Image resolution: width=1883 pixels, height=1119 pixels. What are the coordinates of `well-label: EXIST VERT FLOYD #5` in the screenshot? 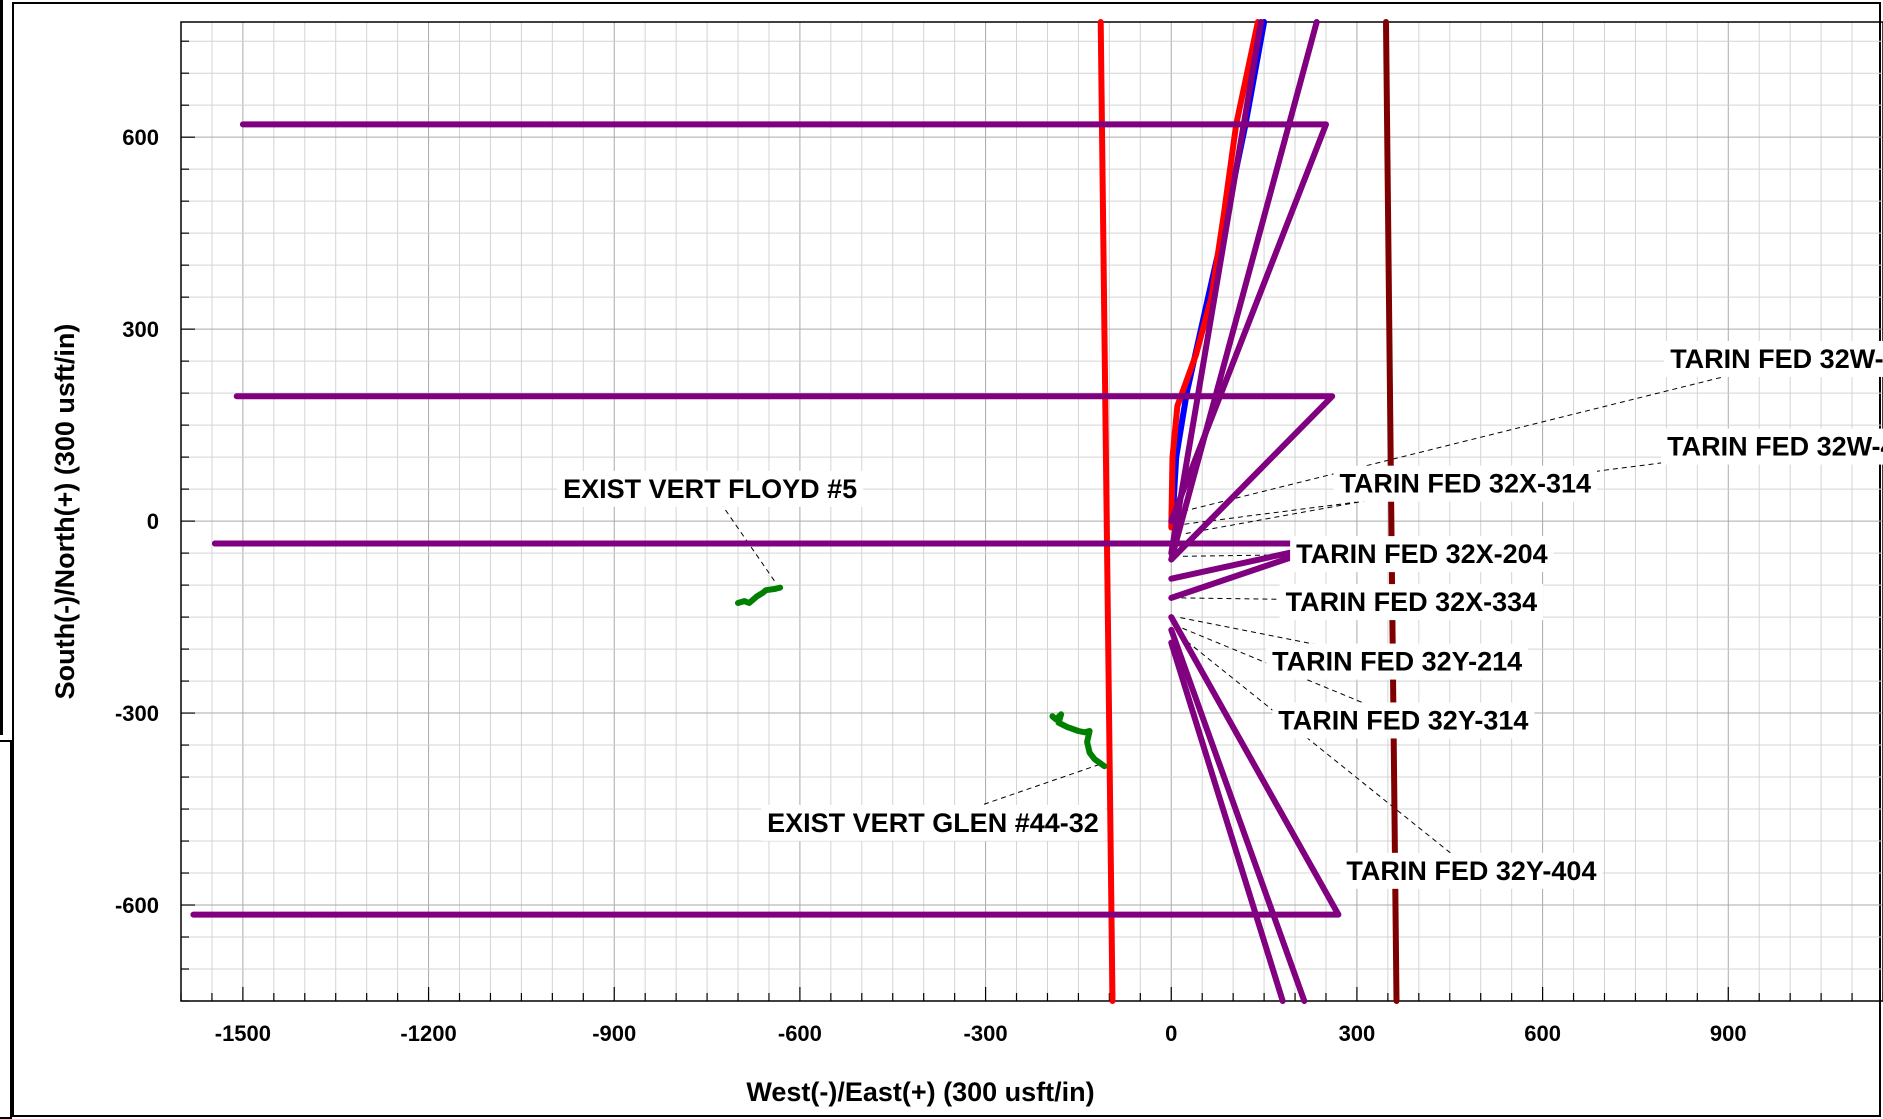 It's located at (710, 489).